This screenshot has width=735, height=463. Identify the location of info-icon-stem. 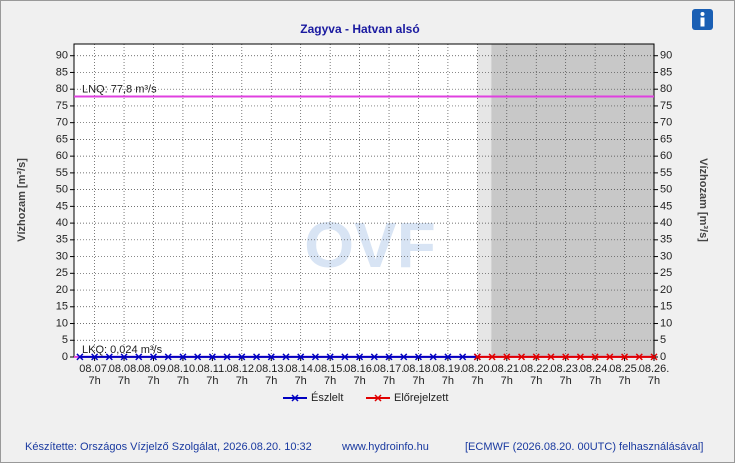
(702, 22).